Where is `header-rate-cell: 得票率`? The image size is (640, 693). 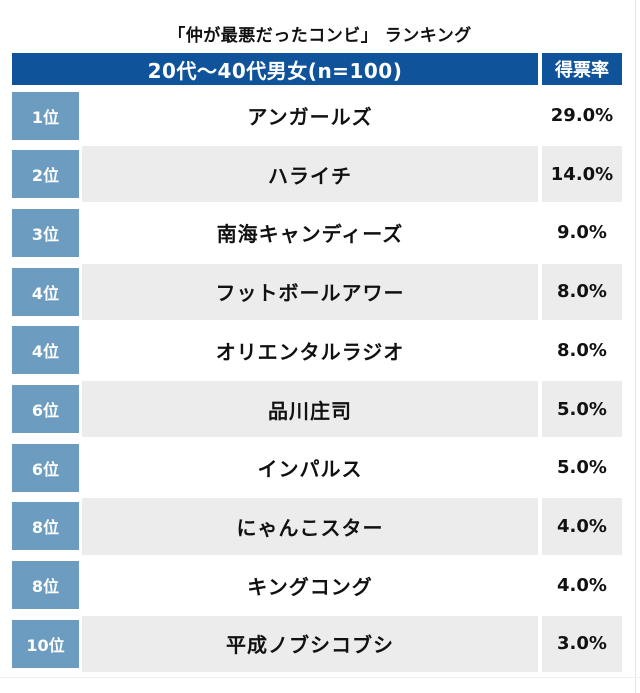
header-rate-cell: 得票率 is located at coordinates (582, 69).